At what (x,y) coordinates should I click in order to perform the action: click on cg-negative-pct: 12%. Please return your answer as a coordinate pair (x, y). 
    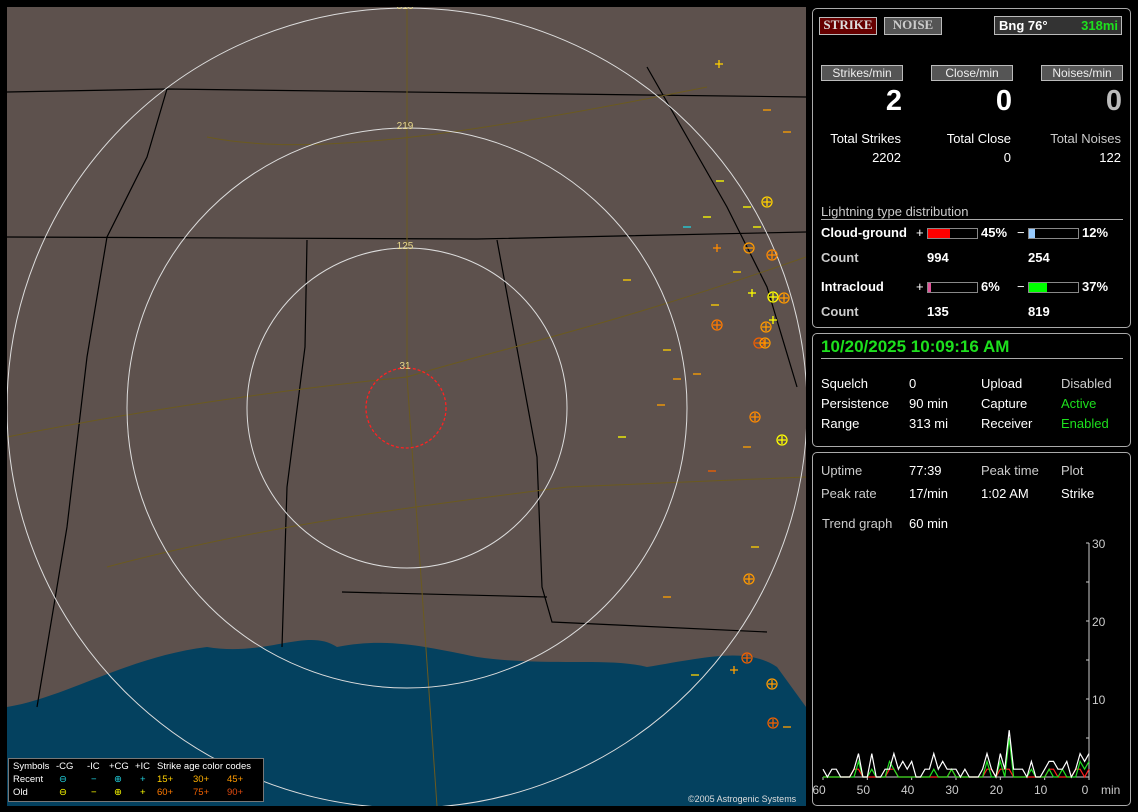
    Looking at the image, I should click on (1095, 232).